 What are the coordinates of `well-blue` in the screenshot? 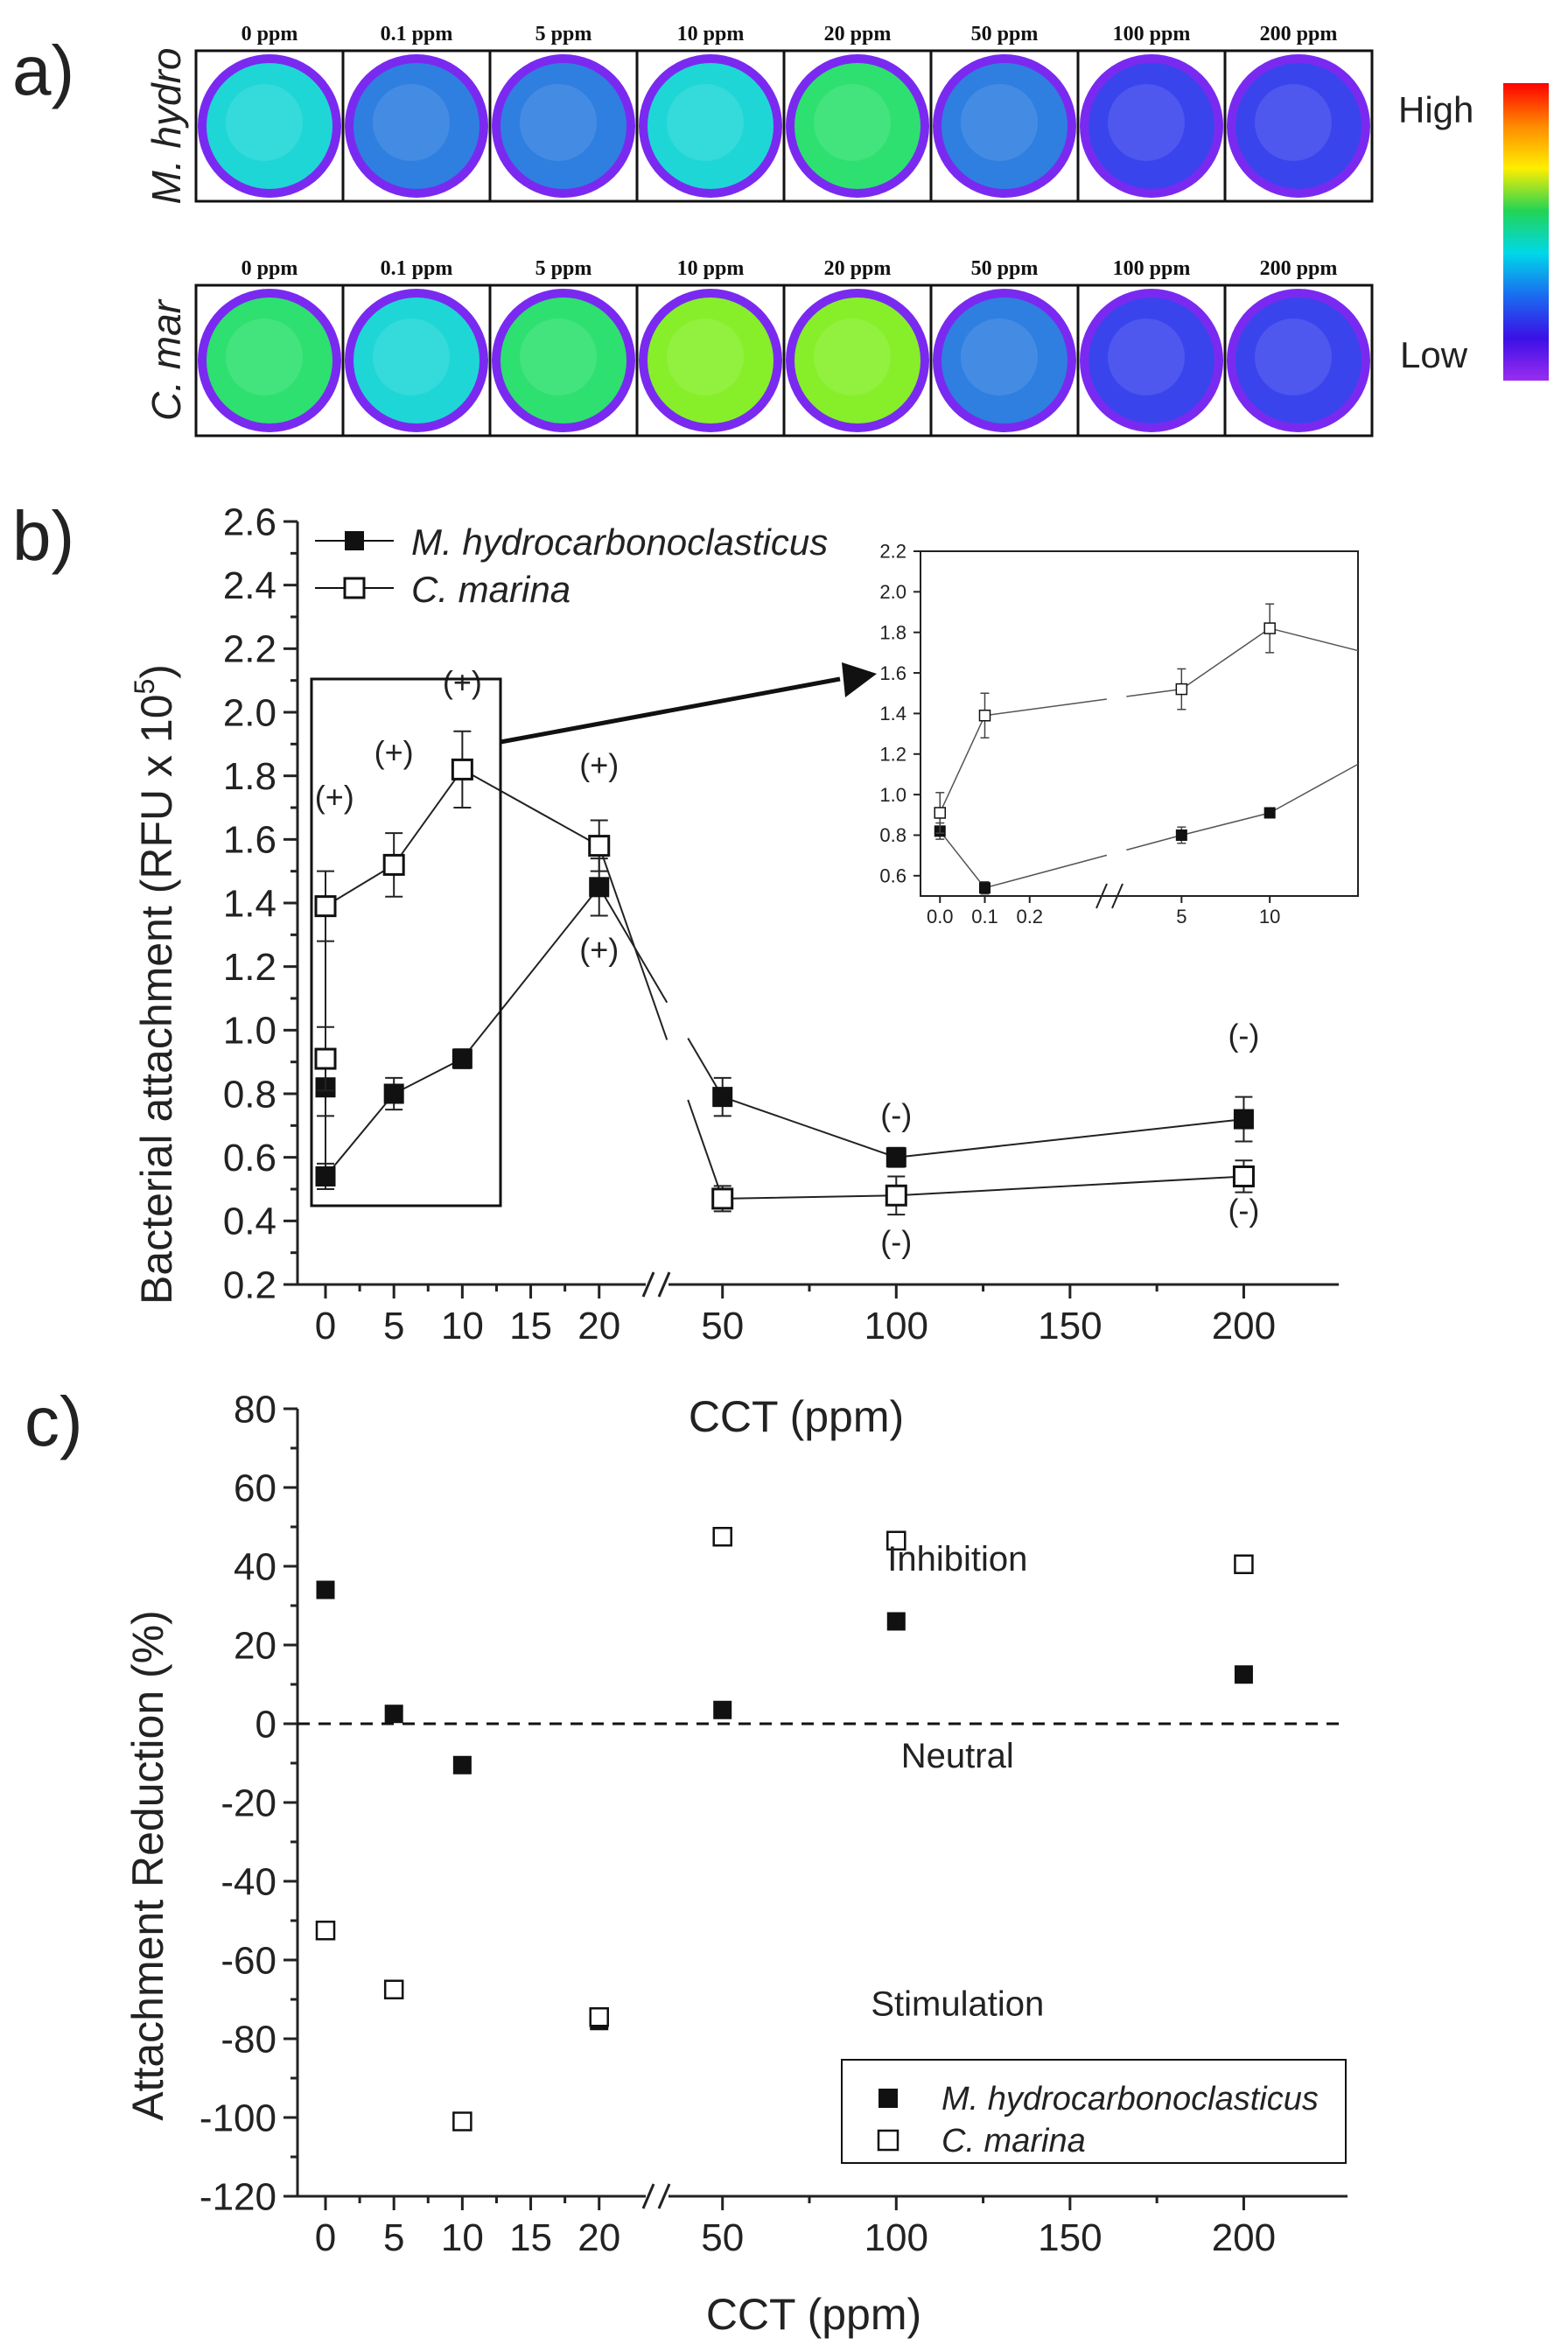 It's located at (417, 126).